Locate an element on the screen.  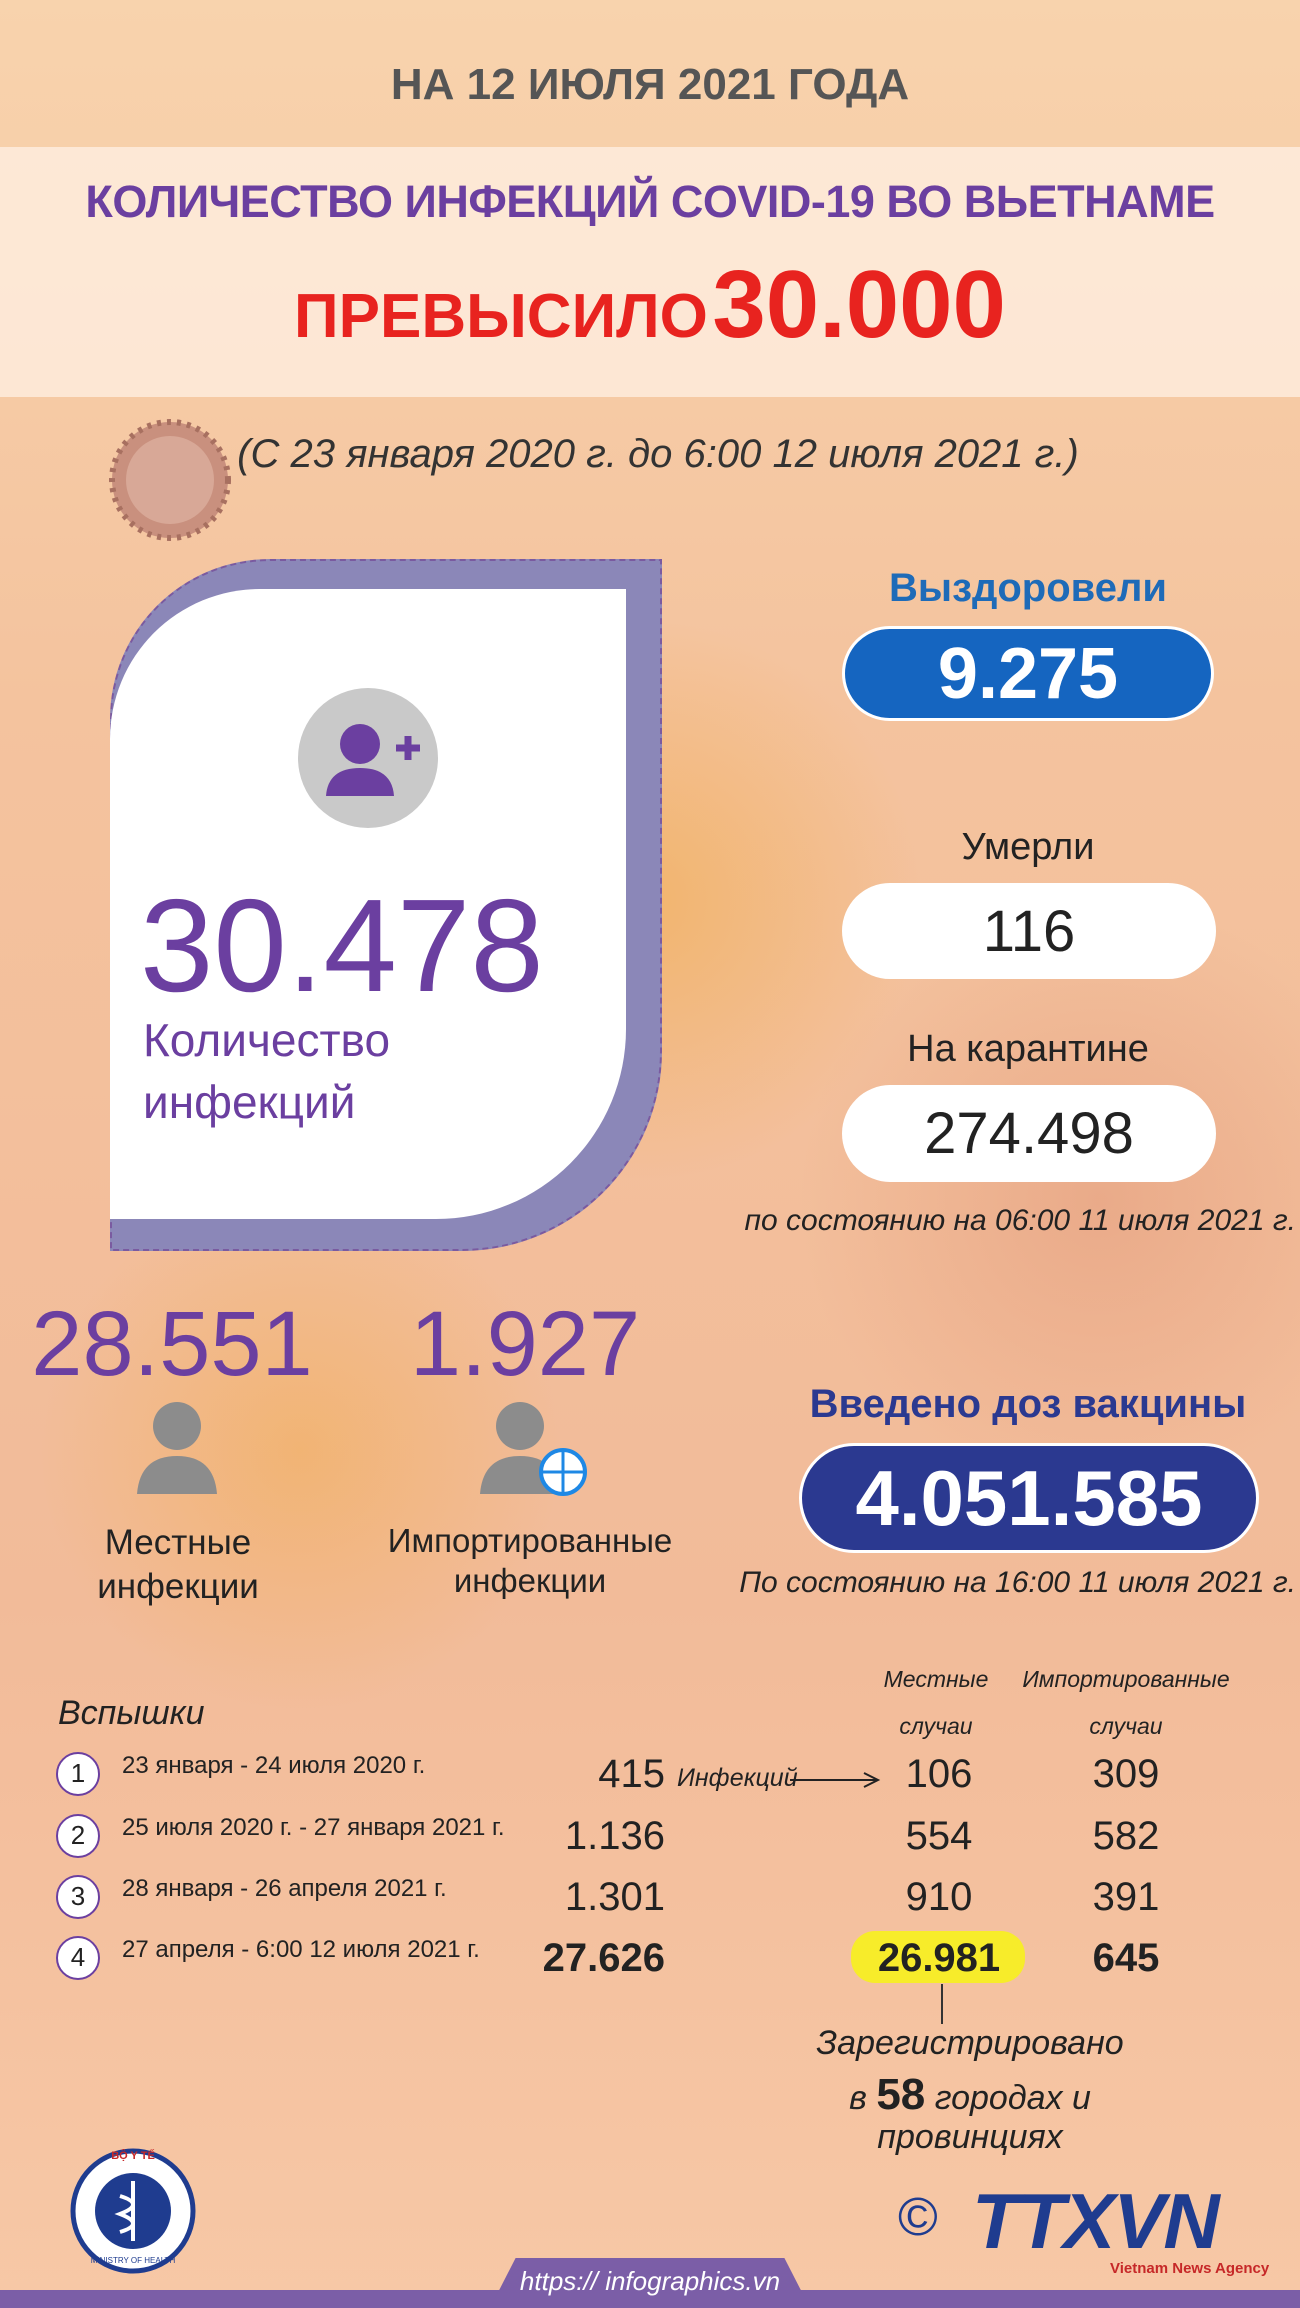
row-local: 106 is located at coordinates (939, 1774).